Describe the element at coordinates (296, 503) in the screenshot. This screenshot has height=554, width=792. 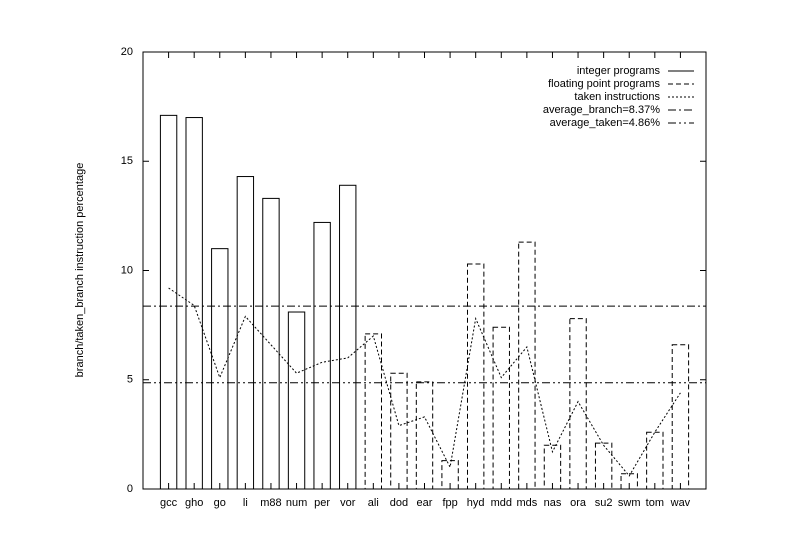
I see `x-tick-label: num` at that location.